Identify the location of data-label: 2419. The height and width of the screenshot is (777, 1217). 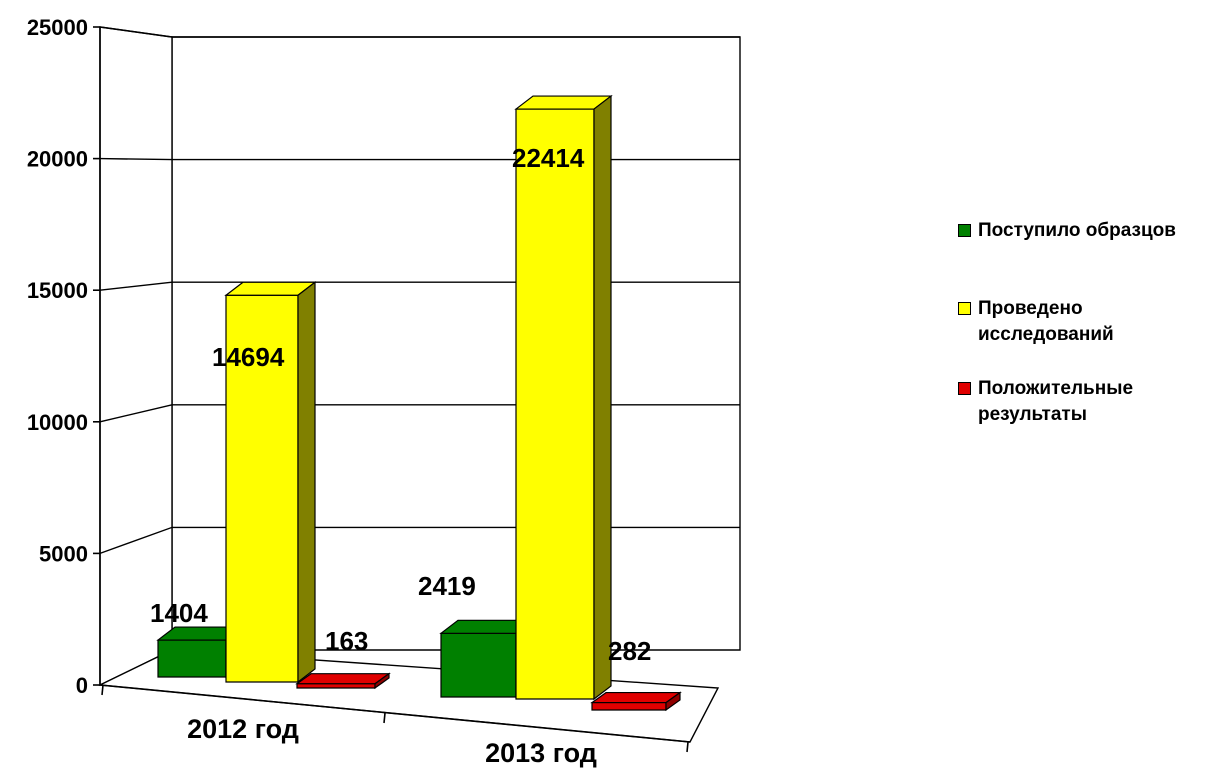
(447, 586).